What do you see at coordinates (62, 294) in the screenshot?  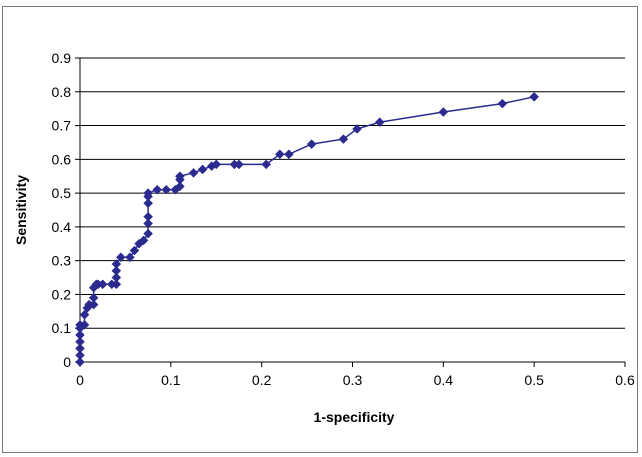 I see `y-tick-label-2: 0.2` at bounding box center [62, 294].